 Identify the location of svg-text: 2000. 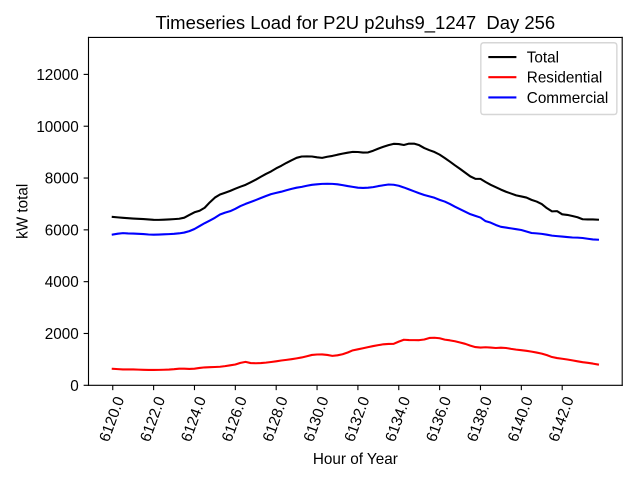
(62, 334).